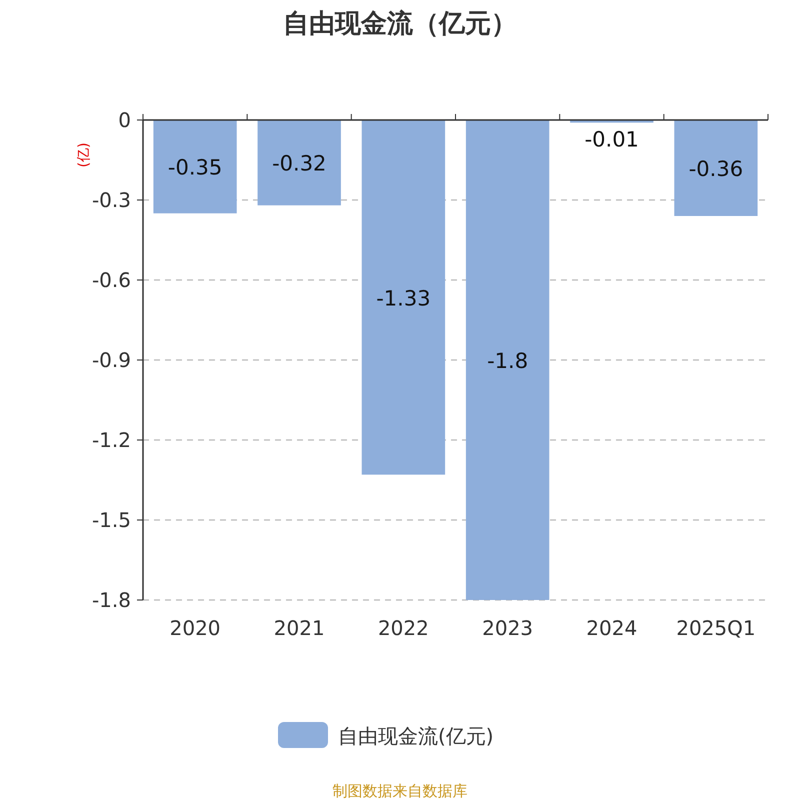 This screenshot has width=800, height=800. What do you see at coordinates (111, 520) in the screenshot?
I see `y-tick-label: -1.5` at bounding box center [111, 520].